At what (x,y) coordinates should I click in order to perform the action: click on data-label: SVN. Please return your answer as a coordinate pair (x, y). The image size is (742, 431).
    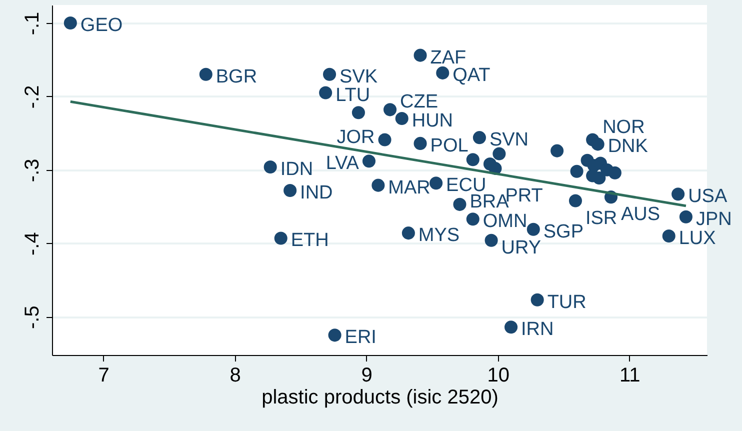
    Looking at the image, I should click on (509, 140).